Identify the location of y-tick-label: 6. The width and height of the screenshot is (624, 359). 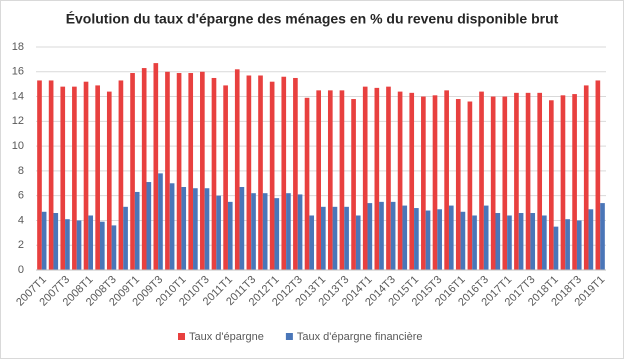
(21, 196).